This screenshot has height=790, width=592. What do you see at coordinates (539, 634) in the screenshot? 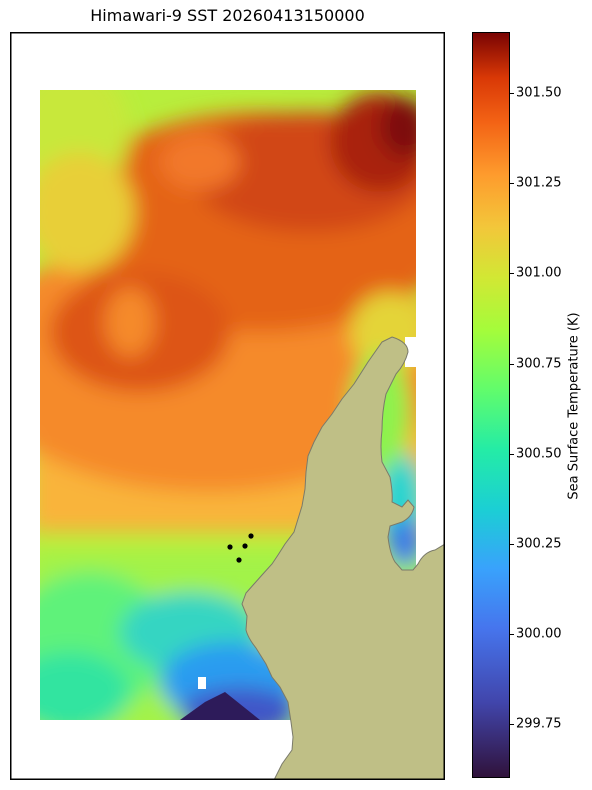
I see `colorbar-tick-label: 300.00` at bounding box center [539, 634].